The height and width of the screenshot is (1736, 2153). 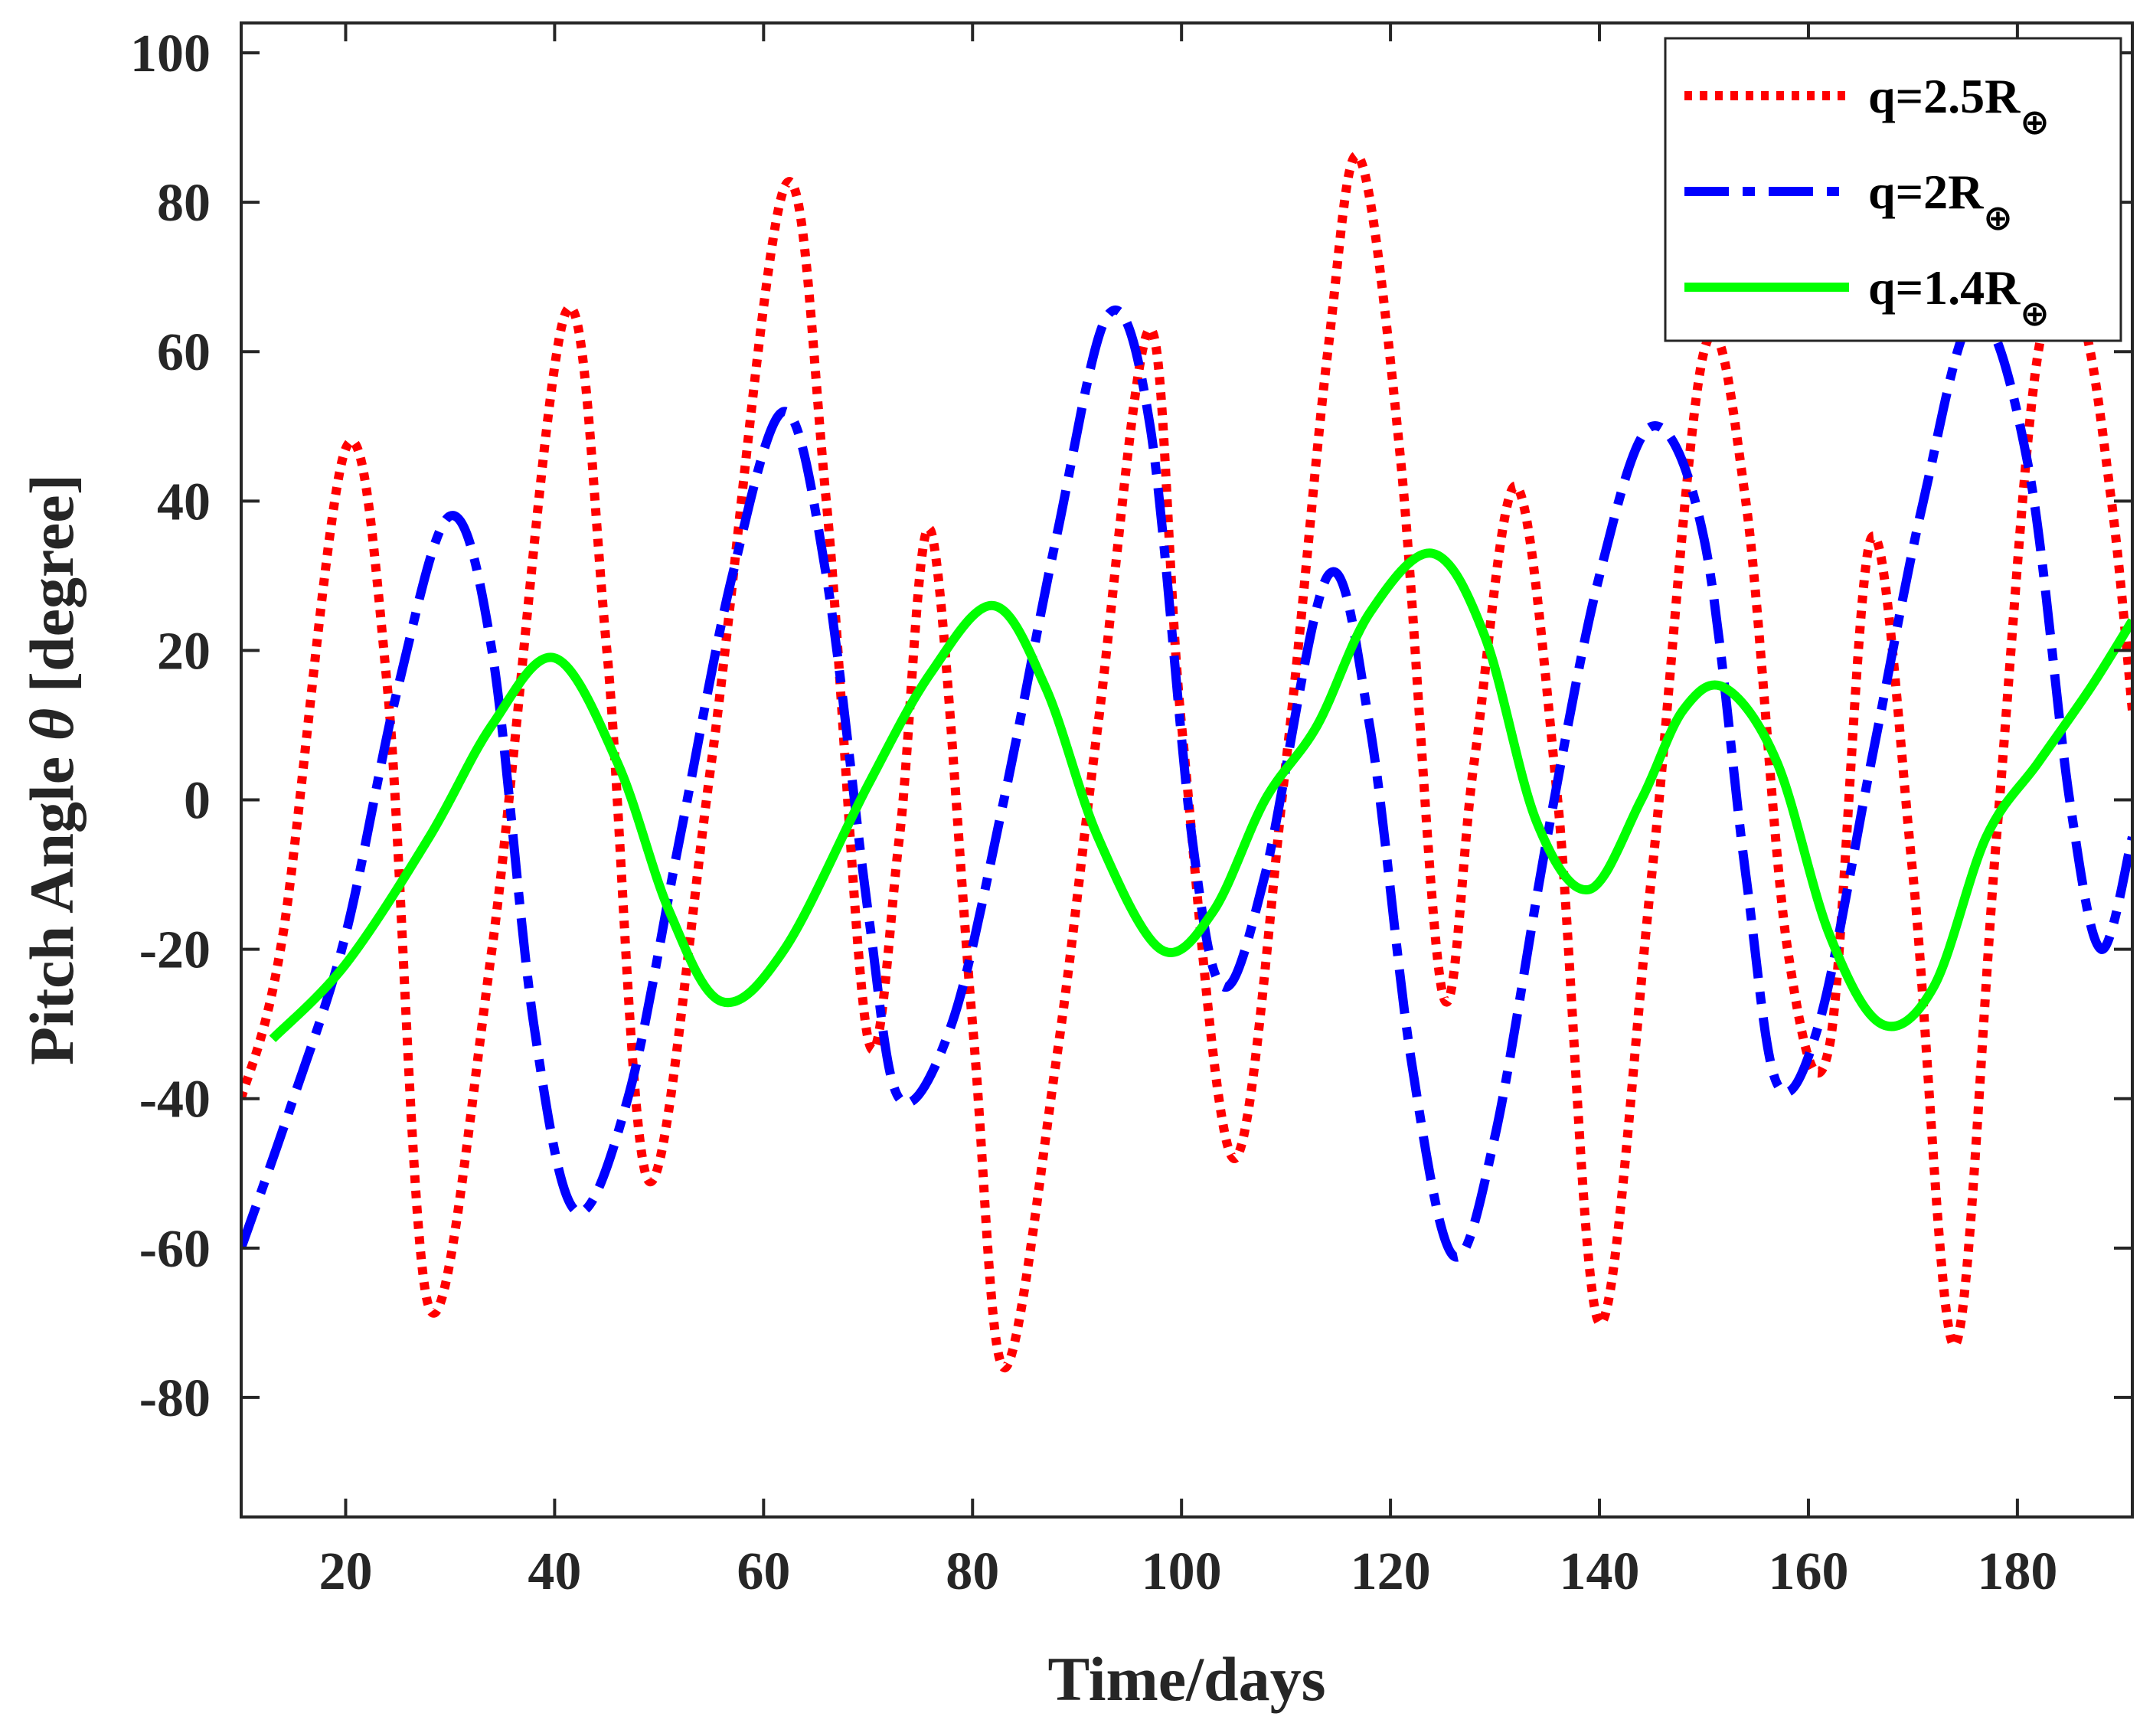 What do you see at coordinates (52, 724) in the screenshot?
I see `y-axis-title-symbol: θ` at bounding box center [52, 724].